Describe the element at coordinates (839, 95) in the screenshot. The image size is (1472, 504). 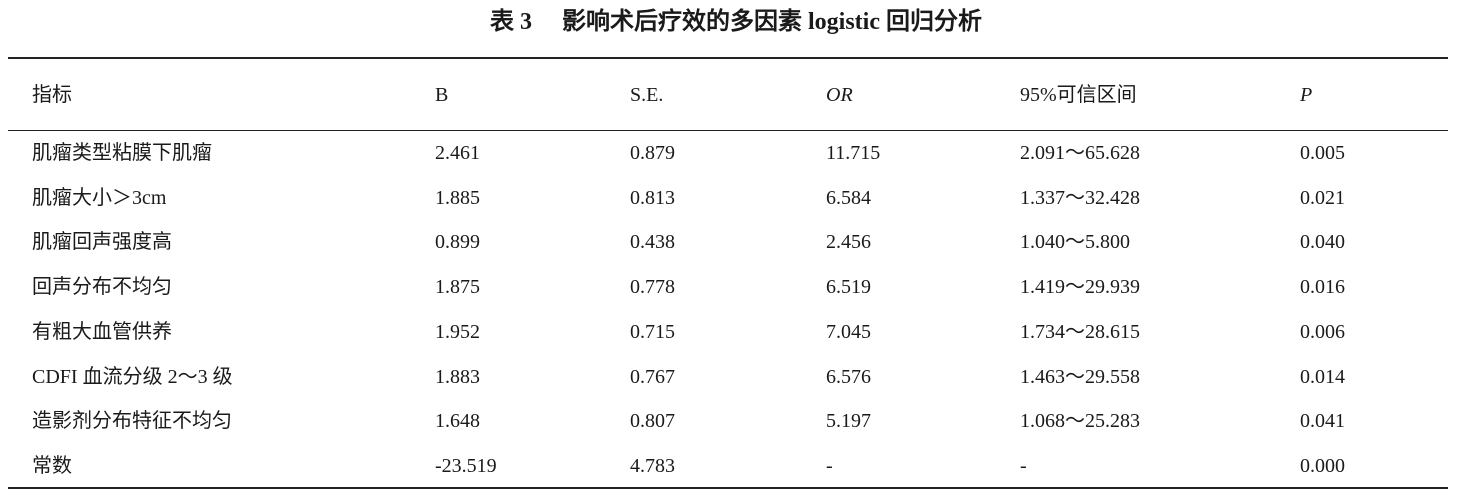
I see `column-header: OR` at that location.